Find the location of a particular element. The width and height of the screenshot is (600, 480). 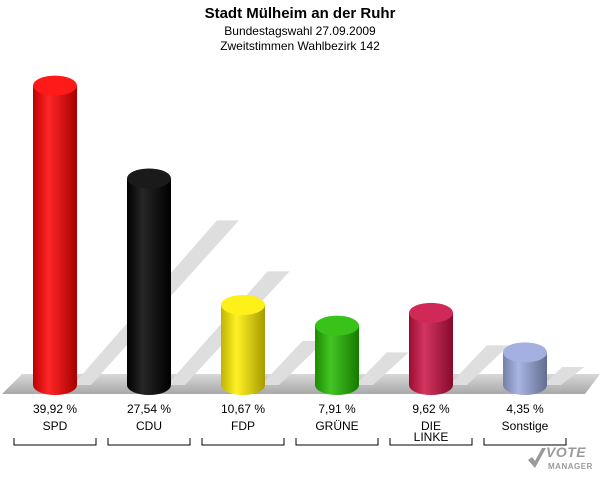

chart-title: Stadt Mülheim an der Ruhr is located at coordinates (300, 13).